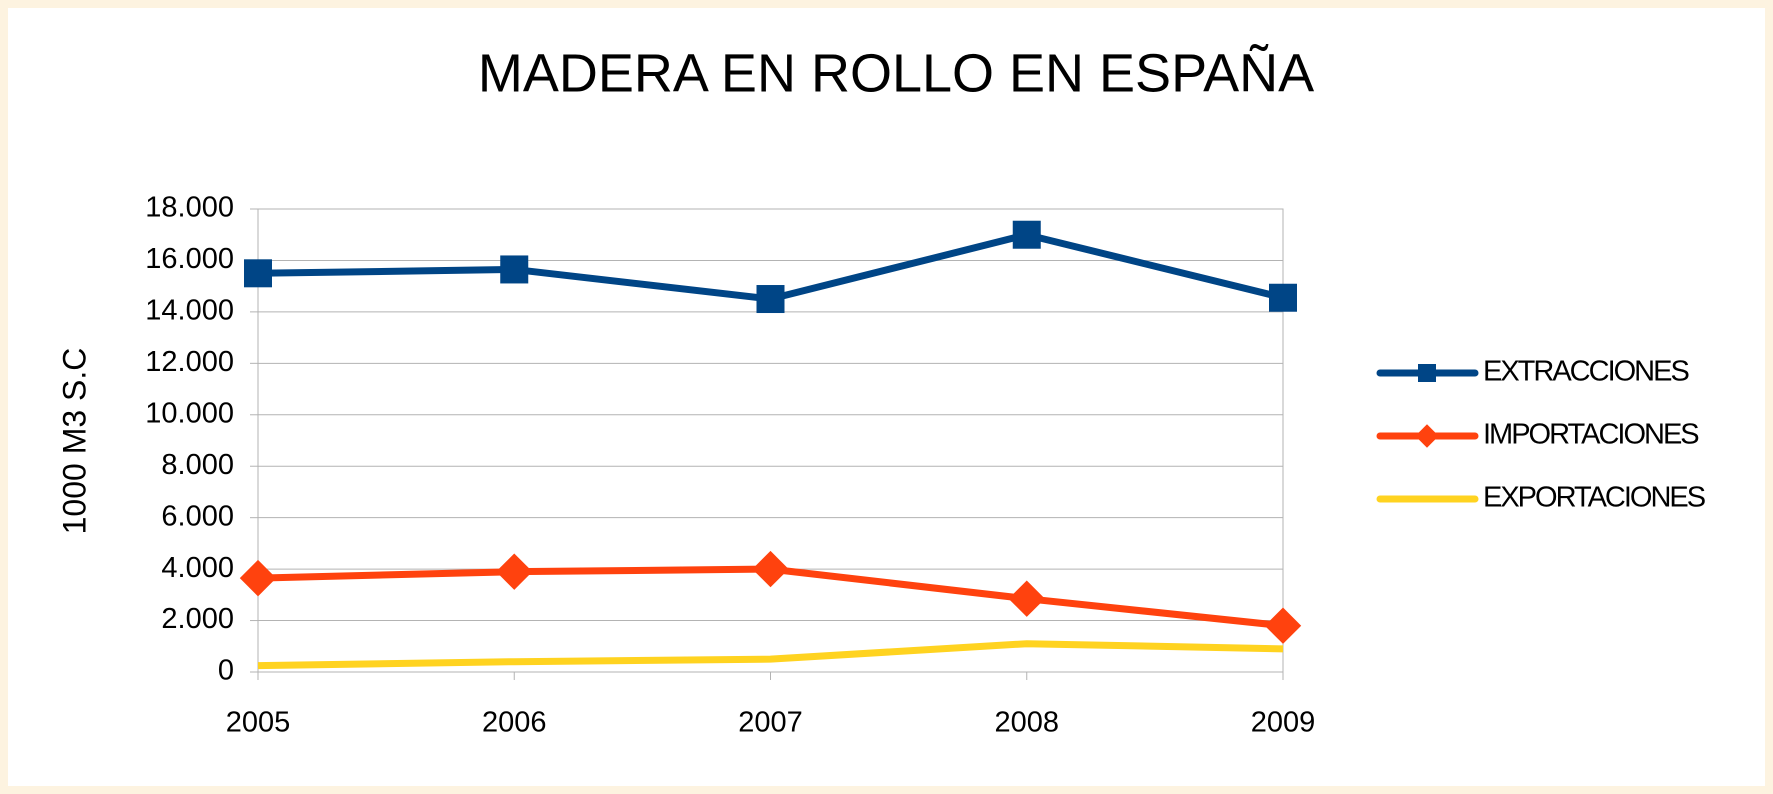 The image size is (1773, 794). Describe the element at coordinates (197, 465) in the screenshot. I see `y-tick-label: 8.000` at that location.